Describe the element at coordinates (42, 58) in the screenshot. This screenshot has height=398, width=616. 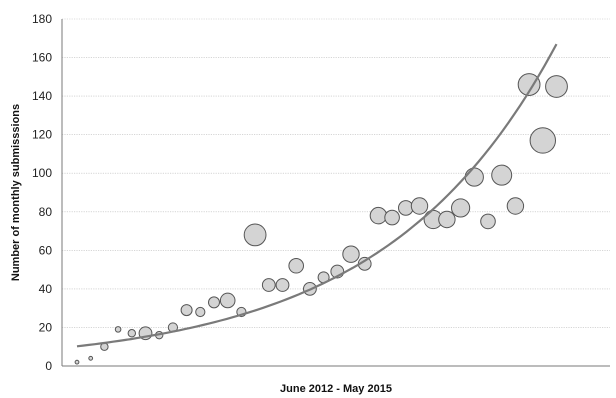
I see `y-tick-label: 160` at that location.